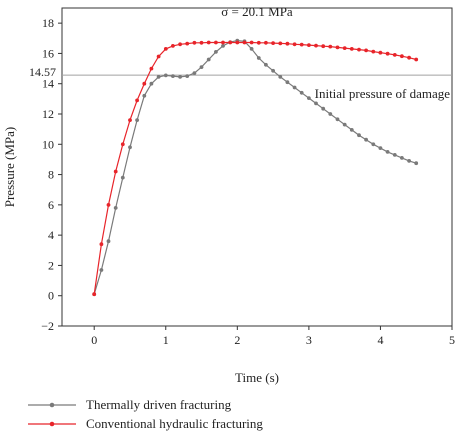  What do you see at coordinates (452, 340) in the screenshot?
I see `x-tick-label: 5` at bounding box center [452, 340].